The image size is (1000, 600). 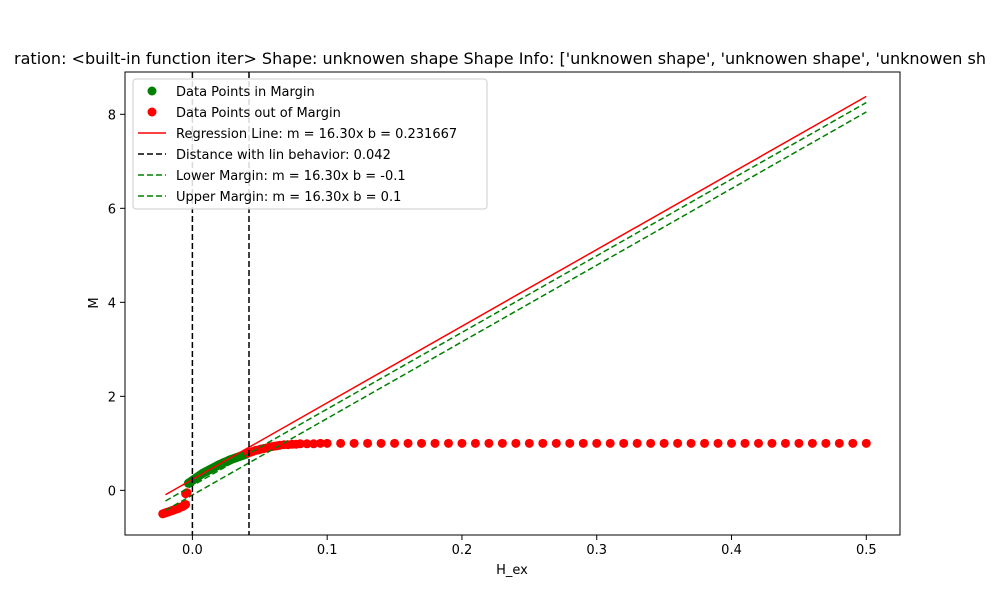 I want to click on legend-label: Regression Line: m = 16.30x b = 0.231667, so click(x=316, y=134).